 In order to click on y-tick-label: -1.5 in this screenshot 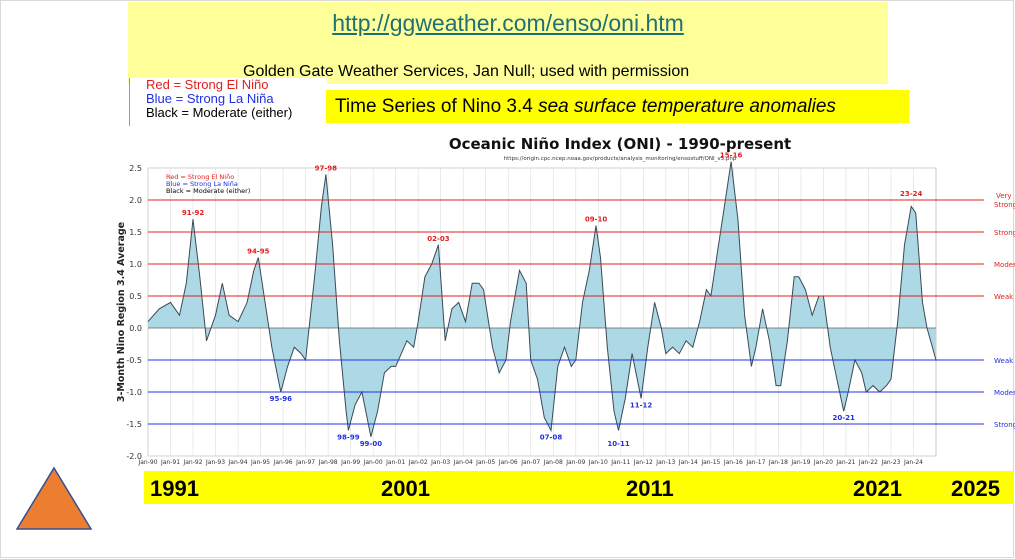, I will do `click(134, 424)`.